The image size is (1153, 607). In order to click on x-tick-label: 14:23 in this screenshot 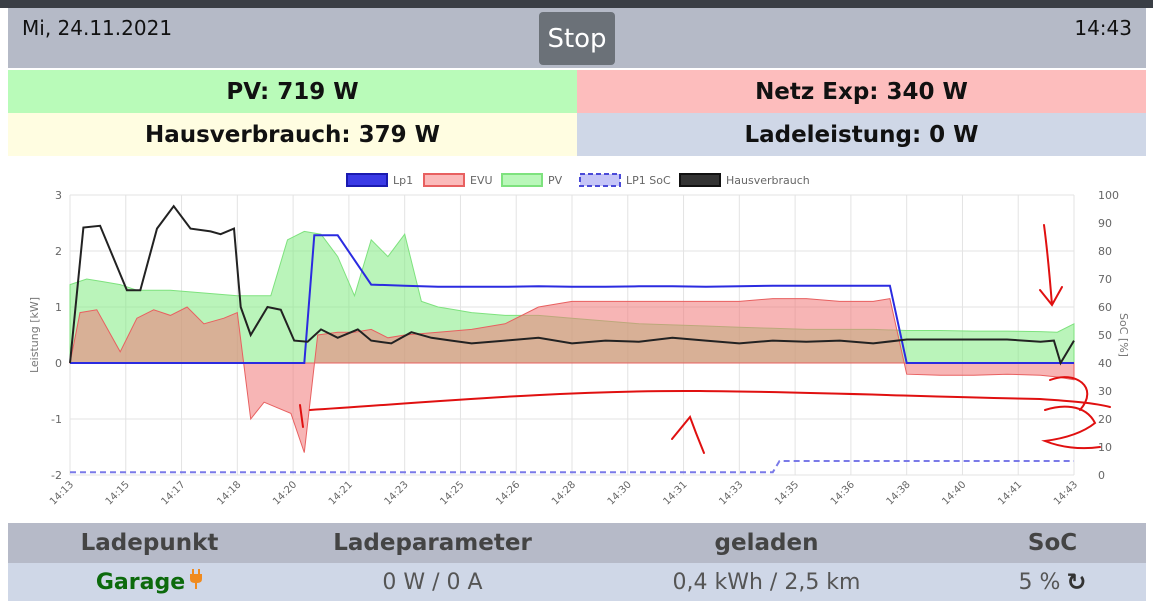, I will do `click(397, 493)`.